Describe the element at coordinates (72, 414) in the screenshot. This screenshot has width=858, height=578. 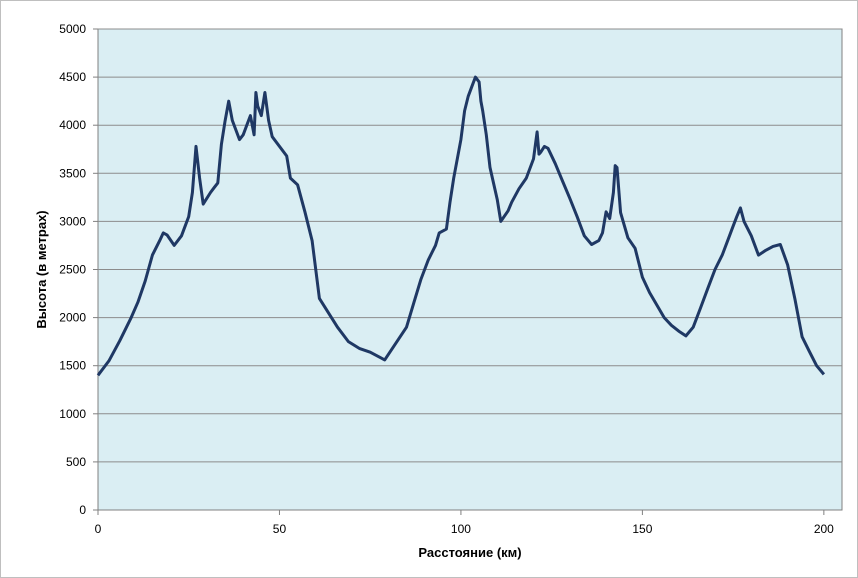
I see `y-tick-label: 1000` at that location.